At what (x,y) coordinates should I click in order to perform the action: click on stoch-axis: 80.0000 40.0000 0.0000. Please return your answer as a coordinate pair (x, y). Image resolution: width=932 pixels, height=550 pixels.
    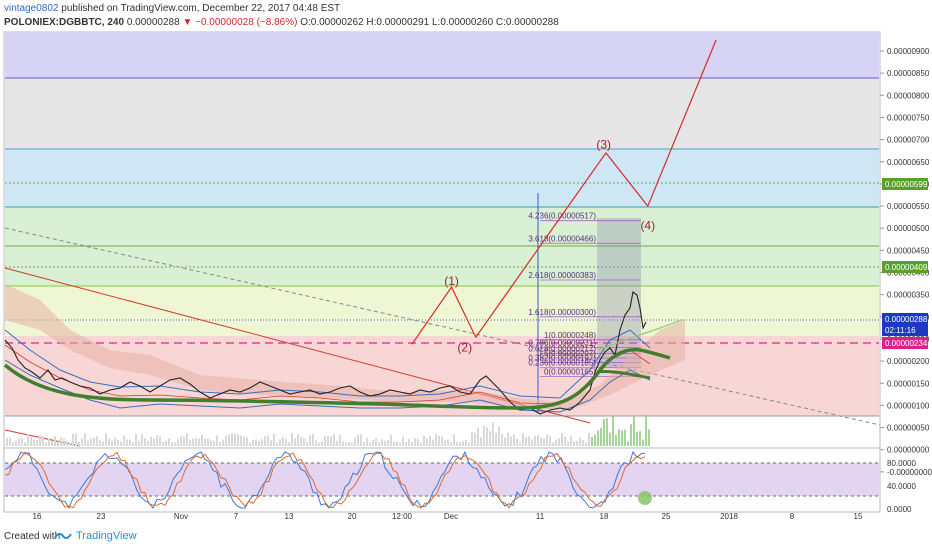
    Looking at the image, I should click on (901, 486).